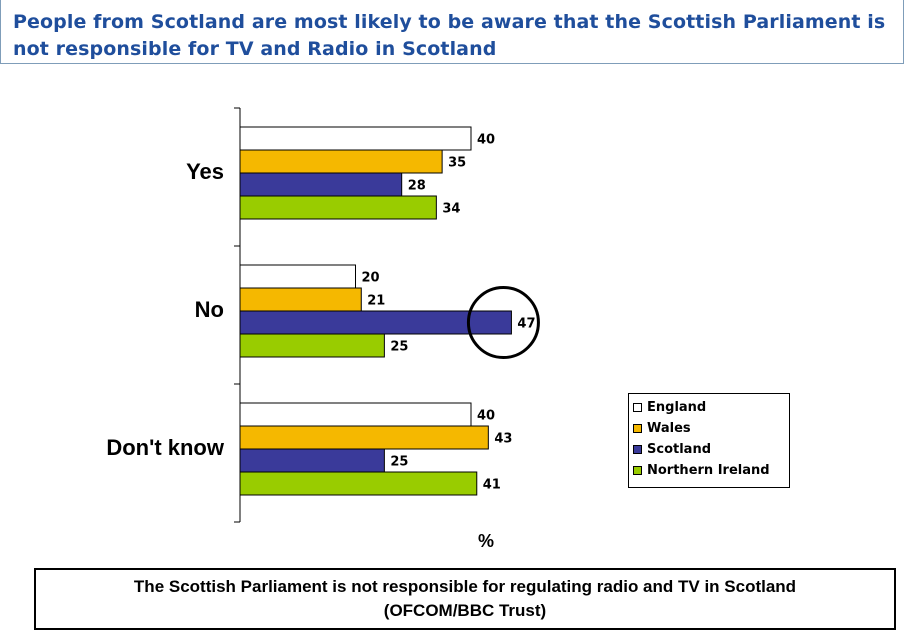 This screenshot has width=915, height=630. Describe the element at coordinates (209, 309) in the screenshot. I see `category-label: No` at that location.